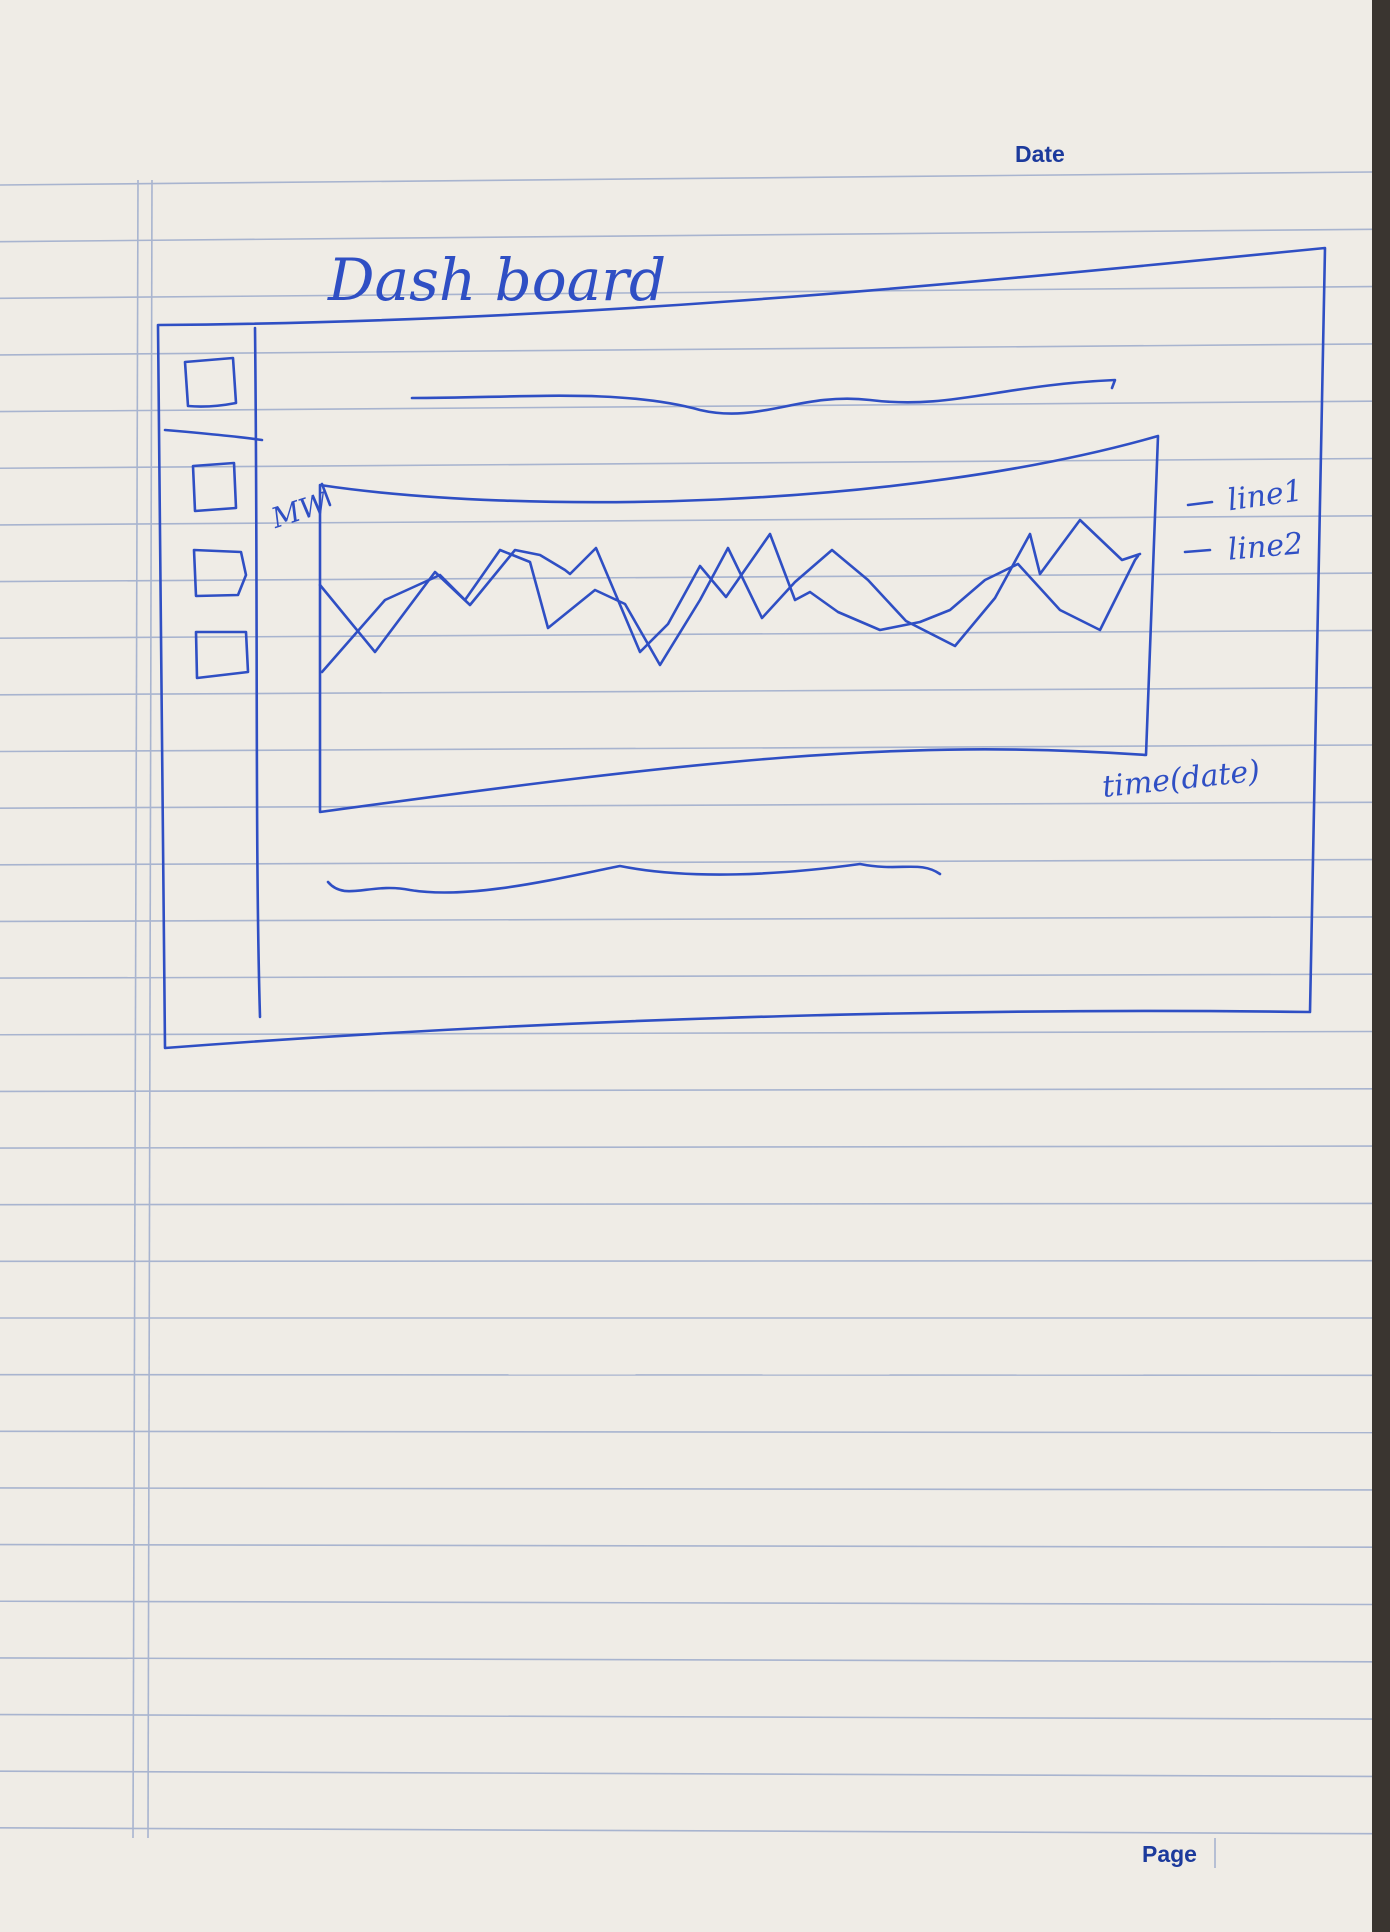 The image size is (1390, 1932). Describe the element at coordinates (213, 435) in the screenshot. I see `sidebar-header-divider` at that location.